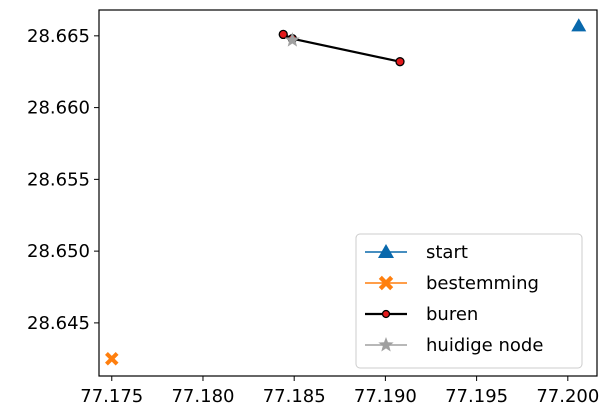 Image resolution: width=608 pixels, height=419 pixels. I want to click on series-bestemming, so click(112, 359).